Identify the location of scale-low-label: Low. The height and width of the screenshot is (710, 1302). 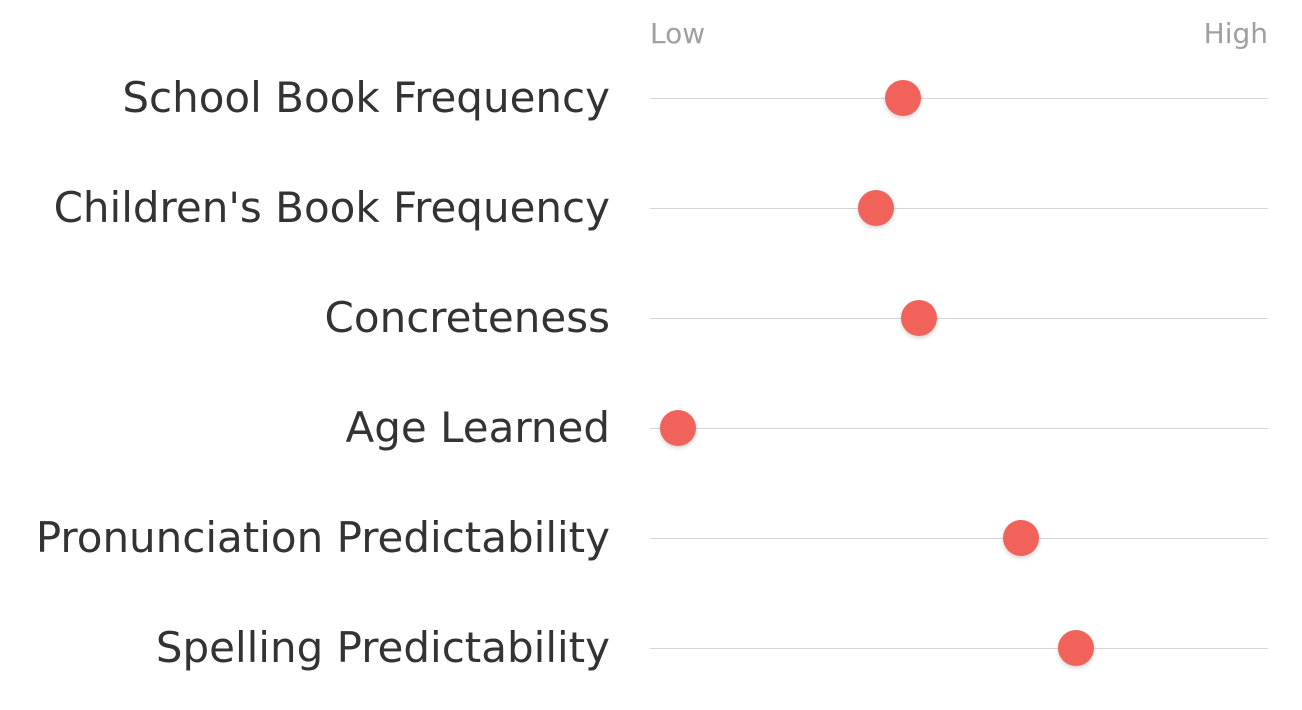
(678, 33).